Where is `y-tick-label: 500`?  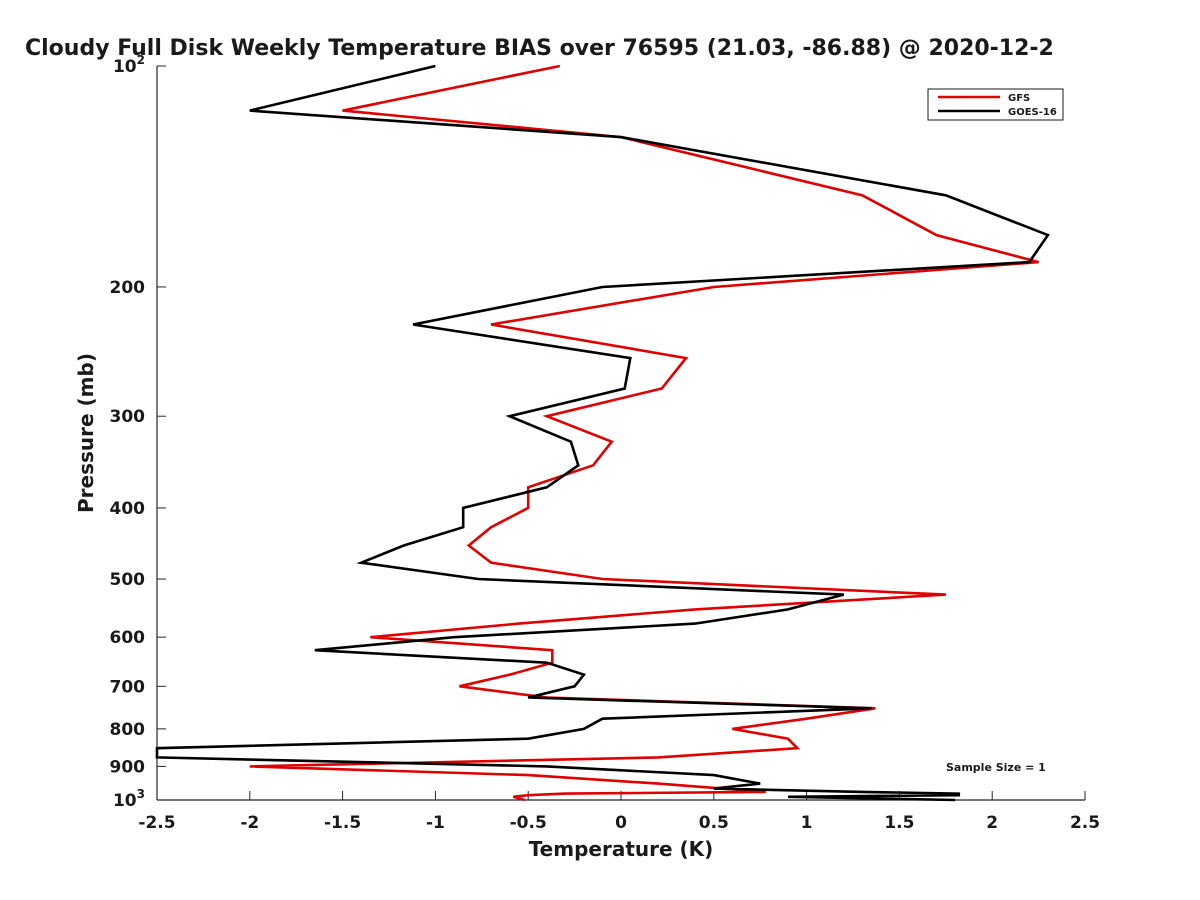
y-tick-label: 500 is located at coordinates (128, 580).